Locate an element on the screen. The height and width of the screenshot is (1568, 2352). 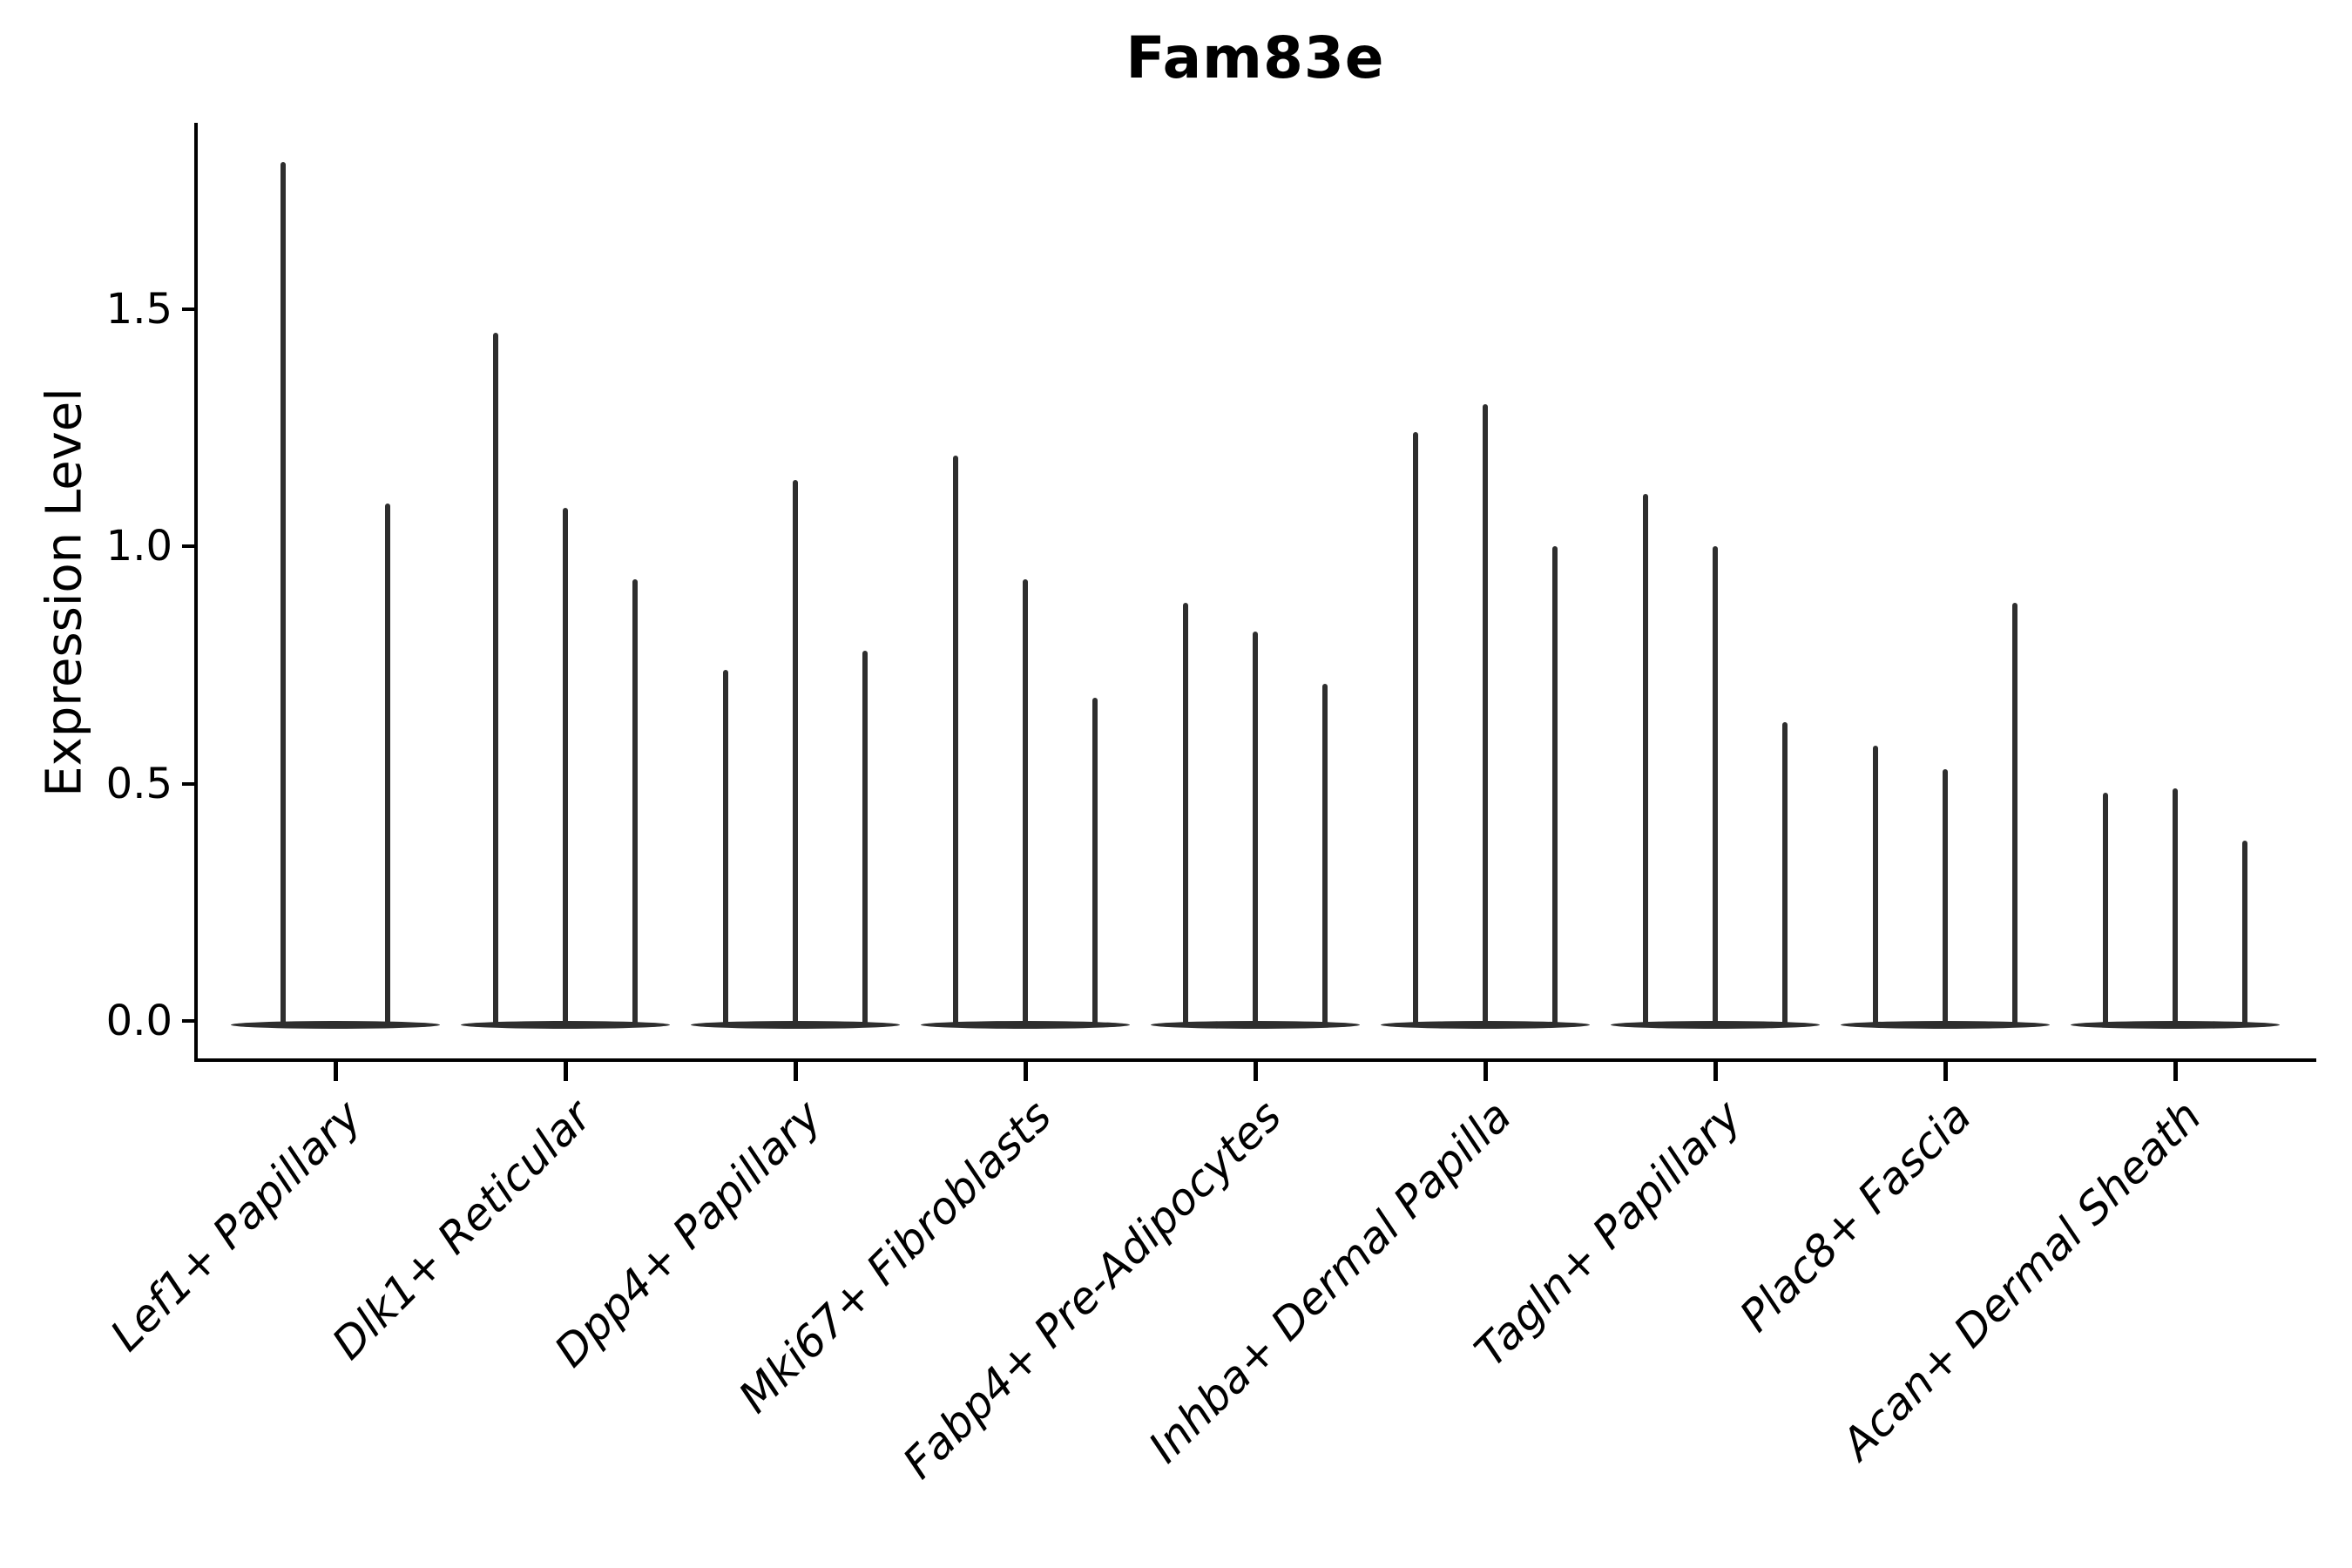
x-axis-spine is located at coordinates (1255, 1060).